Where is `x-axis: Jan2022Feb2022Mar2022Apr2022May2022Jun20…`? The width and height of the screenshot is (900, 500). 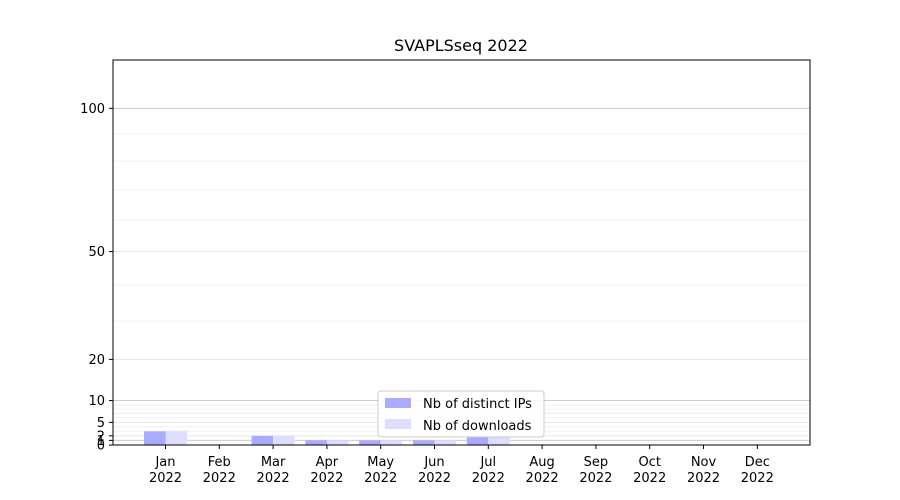 x-axis: Jan2022Feb2022Mar2022Apr2022May2022Jun20… is located at coordinates (461, 465).